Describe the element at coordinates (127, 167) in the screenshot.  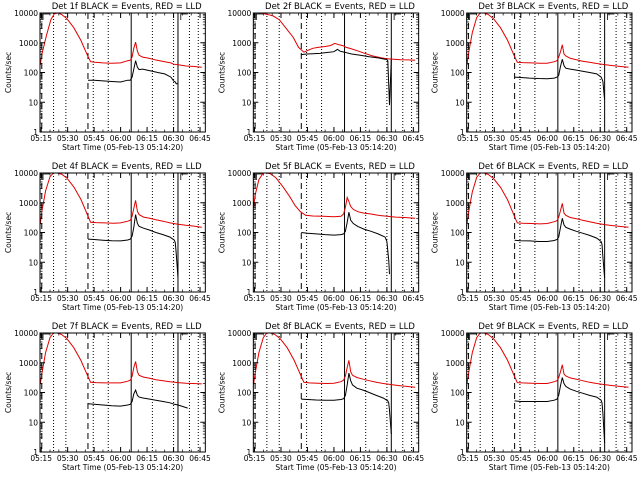
I see `panel-title: Det 4f BLACK = Events, RED = LLD` at that location.